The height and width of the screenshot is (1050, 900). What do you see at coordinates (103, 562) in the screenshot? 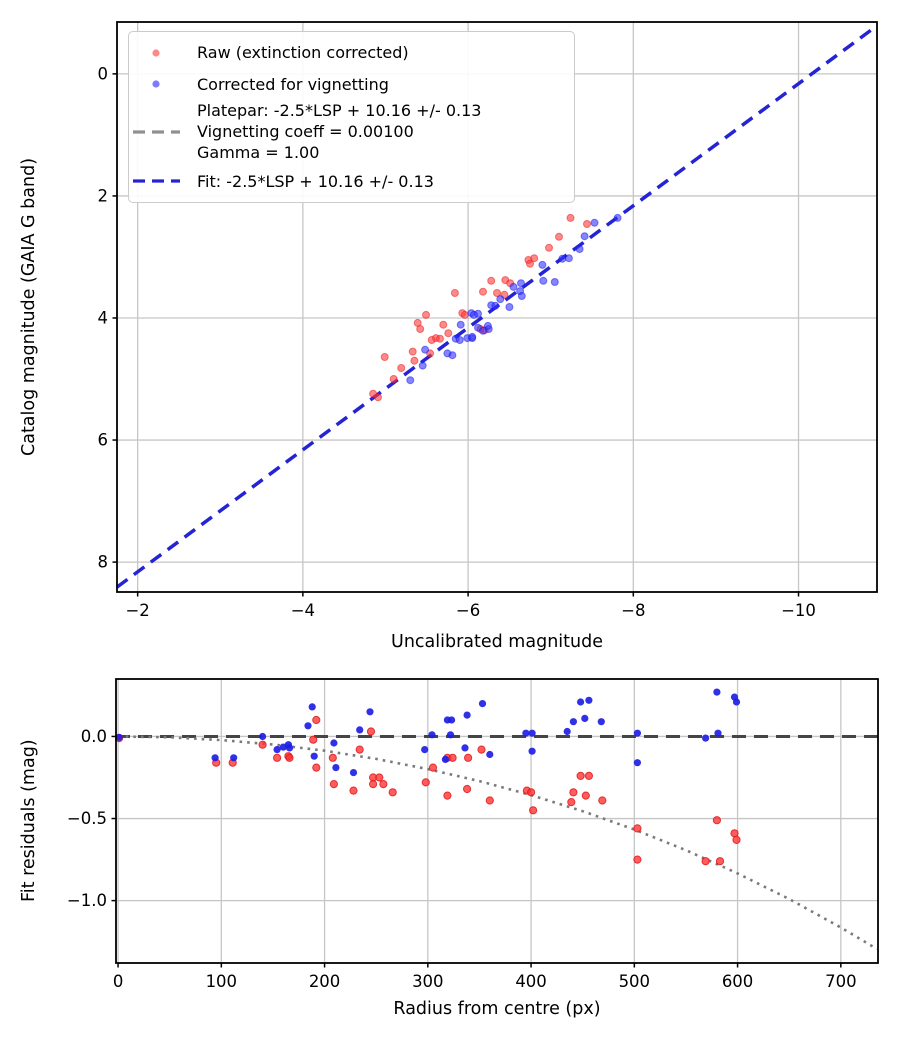
I see `svg-text: 8` at bounding box center [103, 562].